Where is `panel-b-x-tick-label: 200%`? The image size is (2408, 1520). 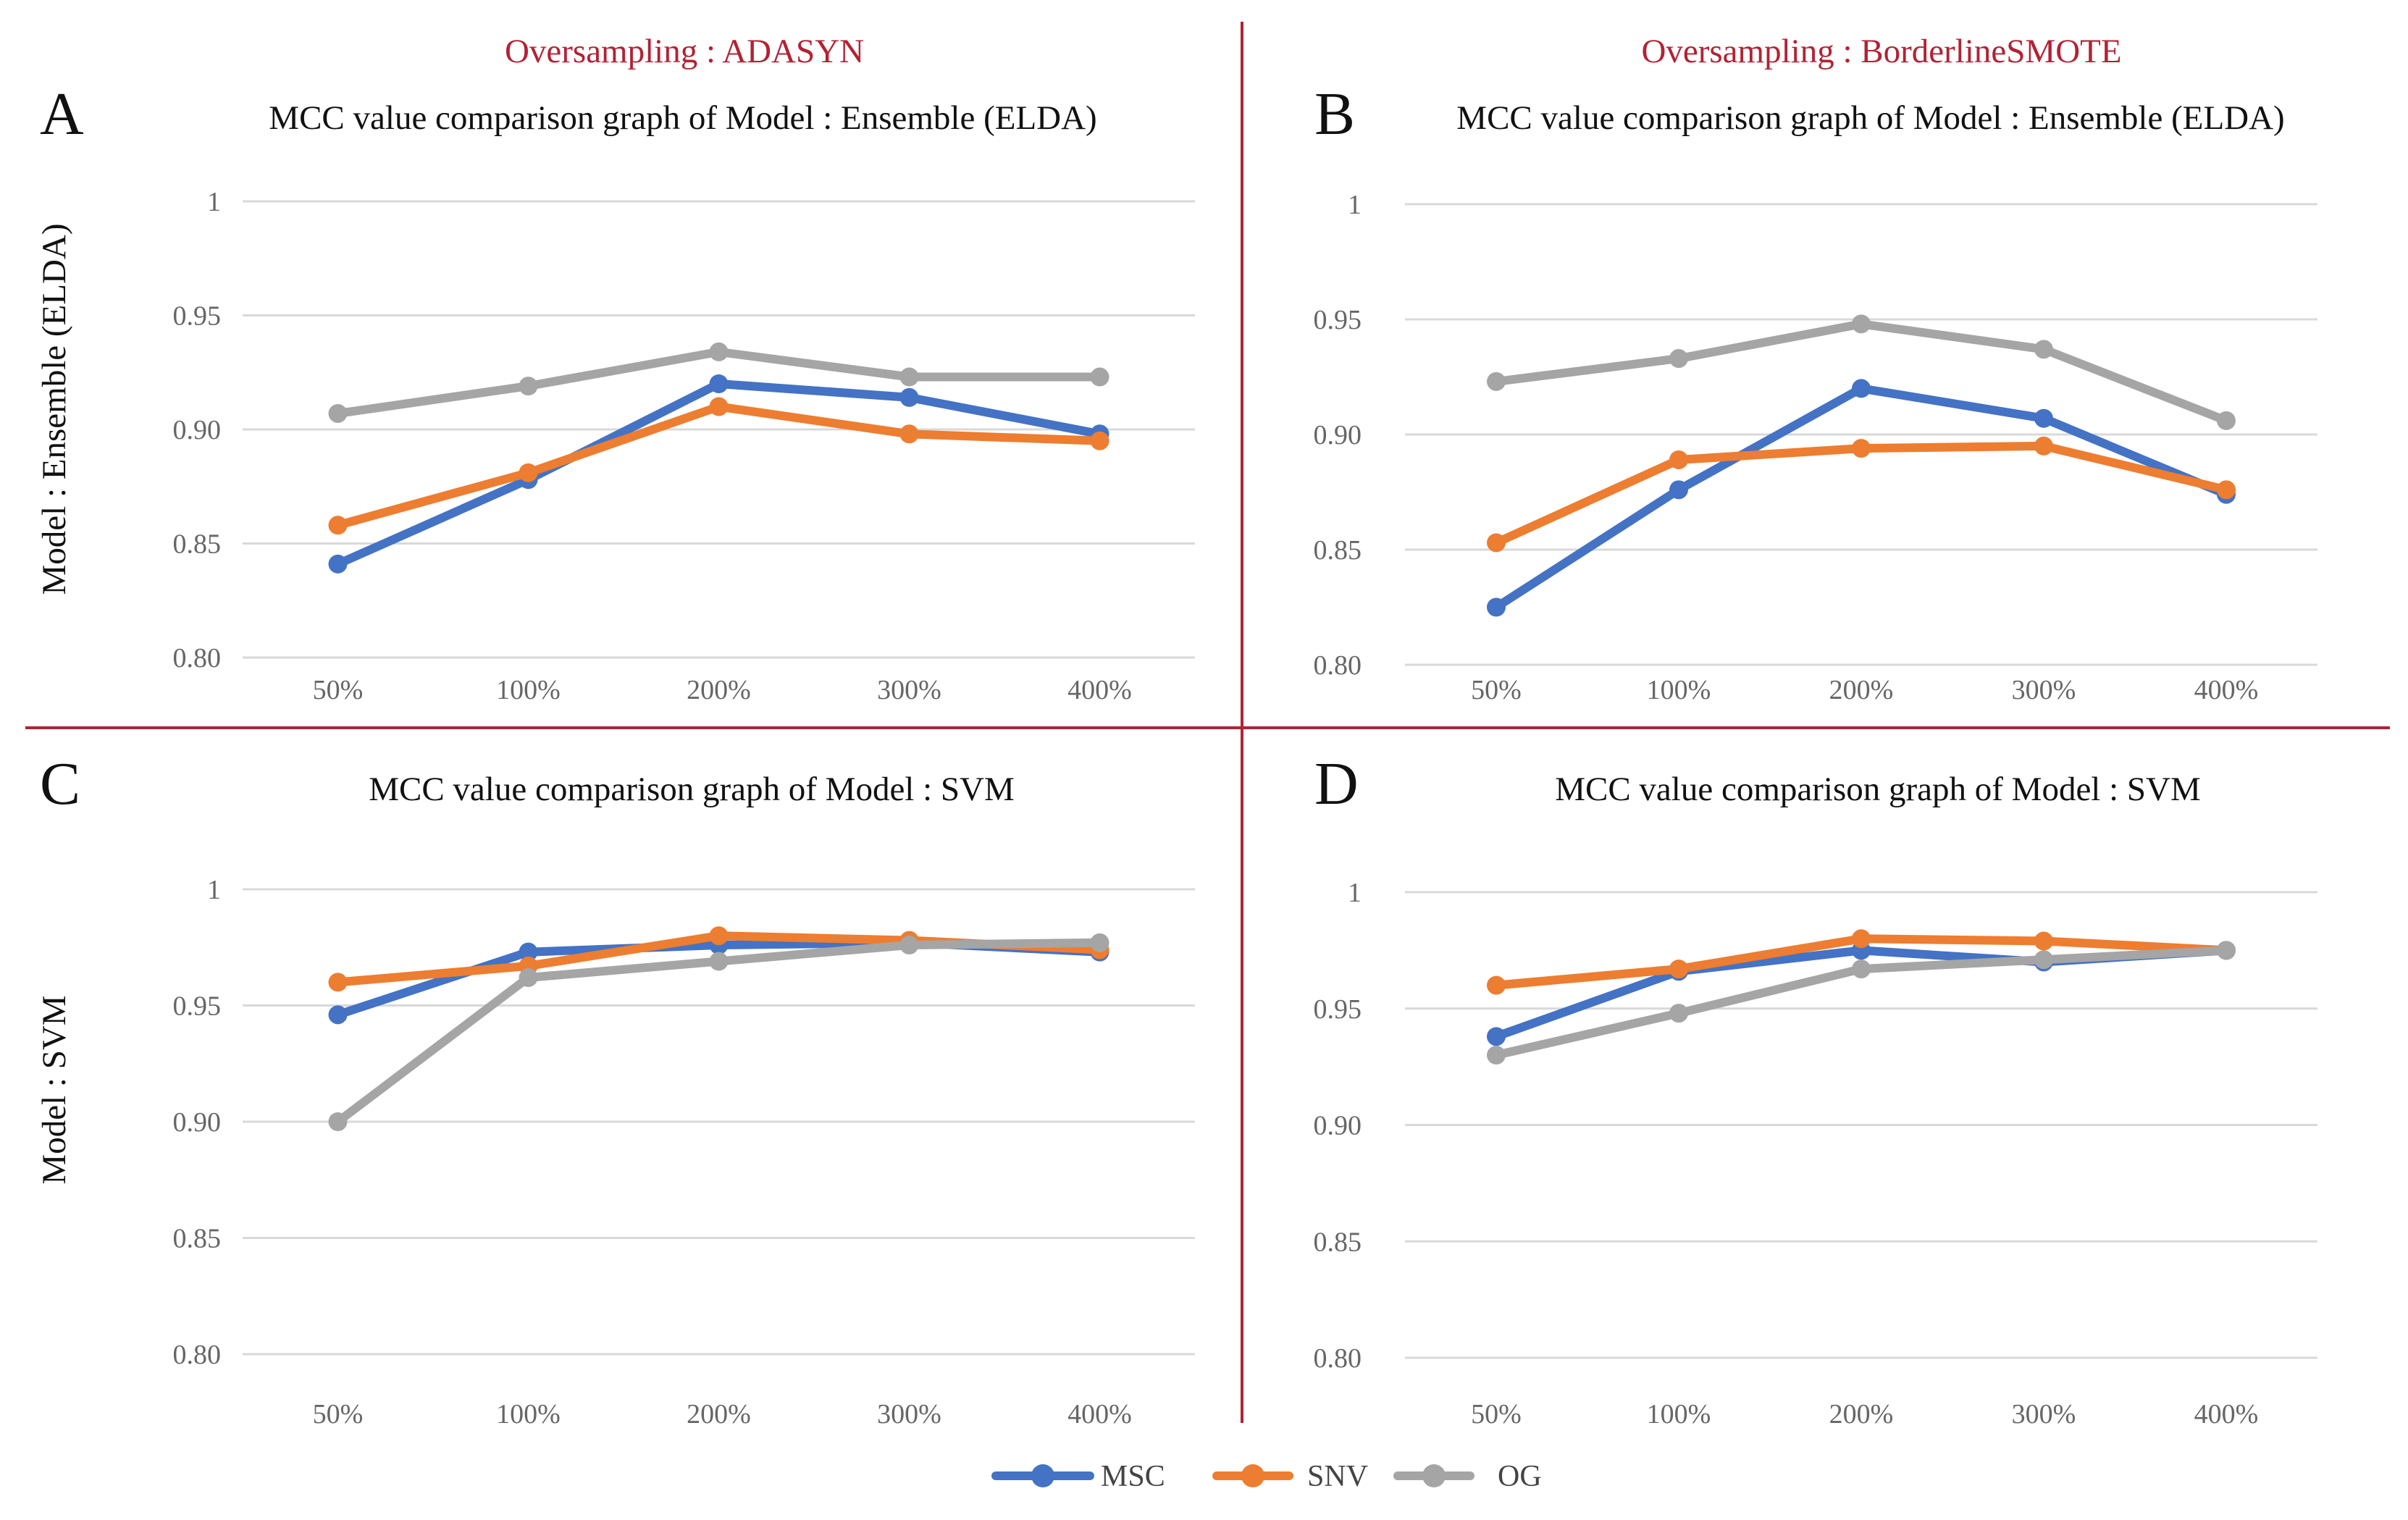
panel-b-x-tick-label: 200% is located at coordinates (1861, 690).